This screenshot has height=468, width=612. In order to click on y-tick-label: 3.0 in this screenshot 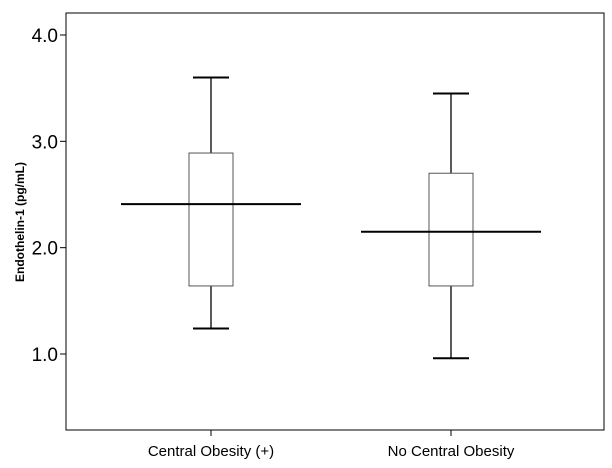, I will do `click(45, 142)`.